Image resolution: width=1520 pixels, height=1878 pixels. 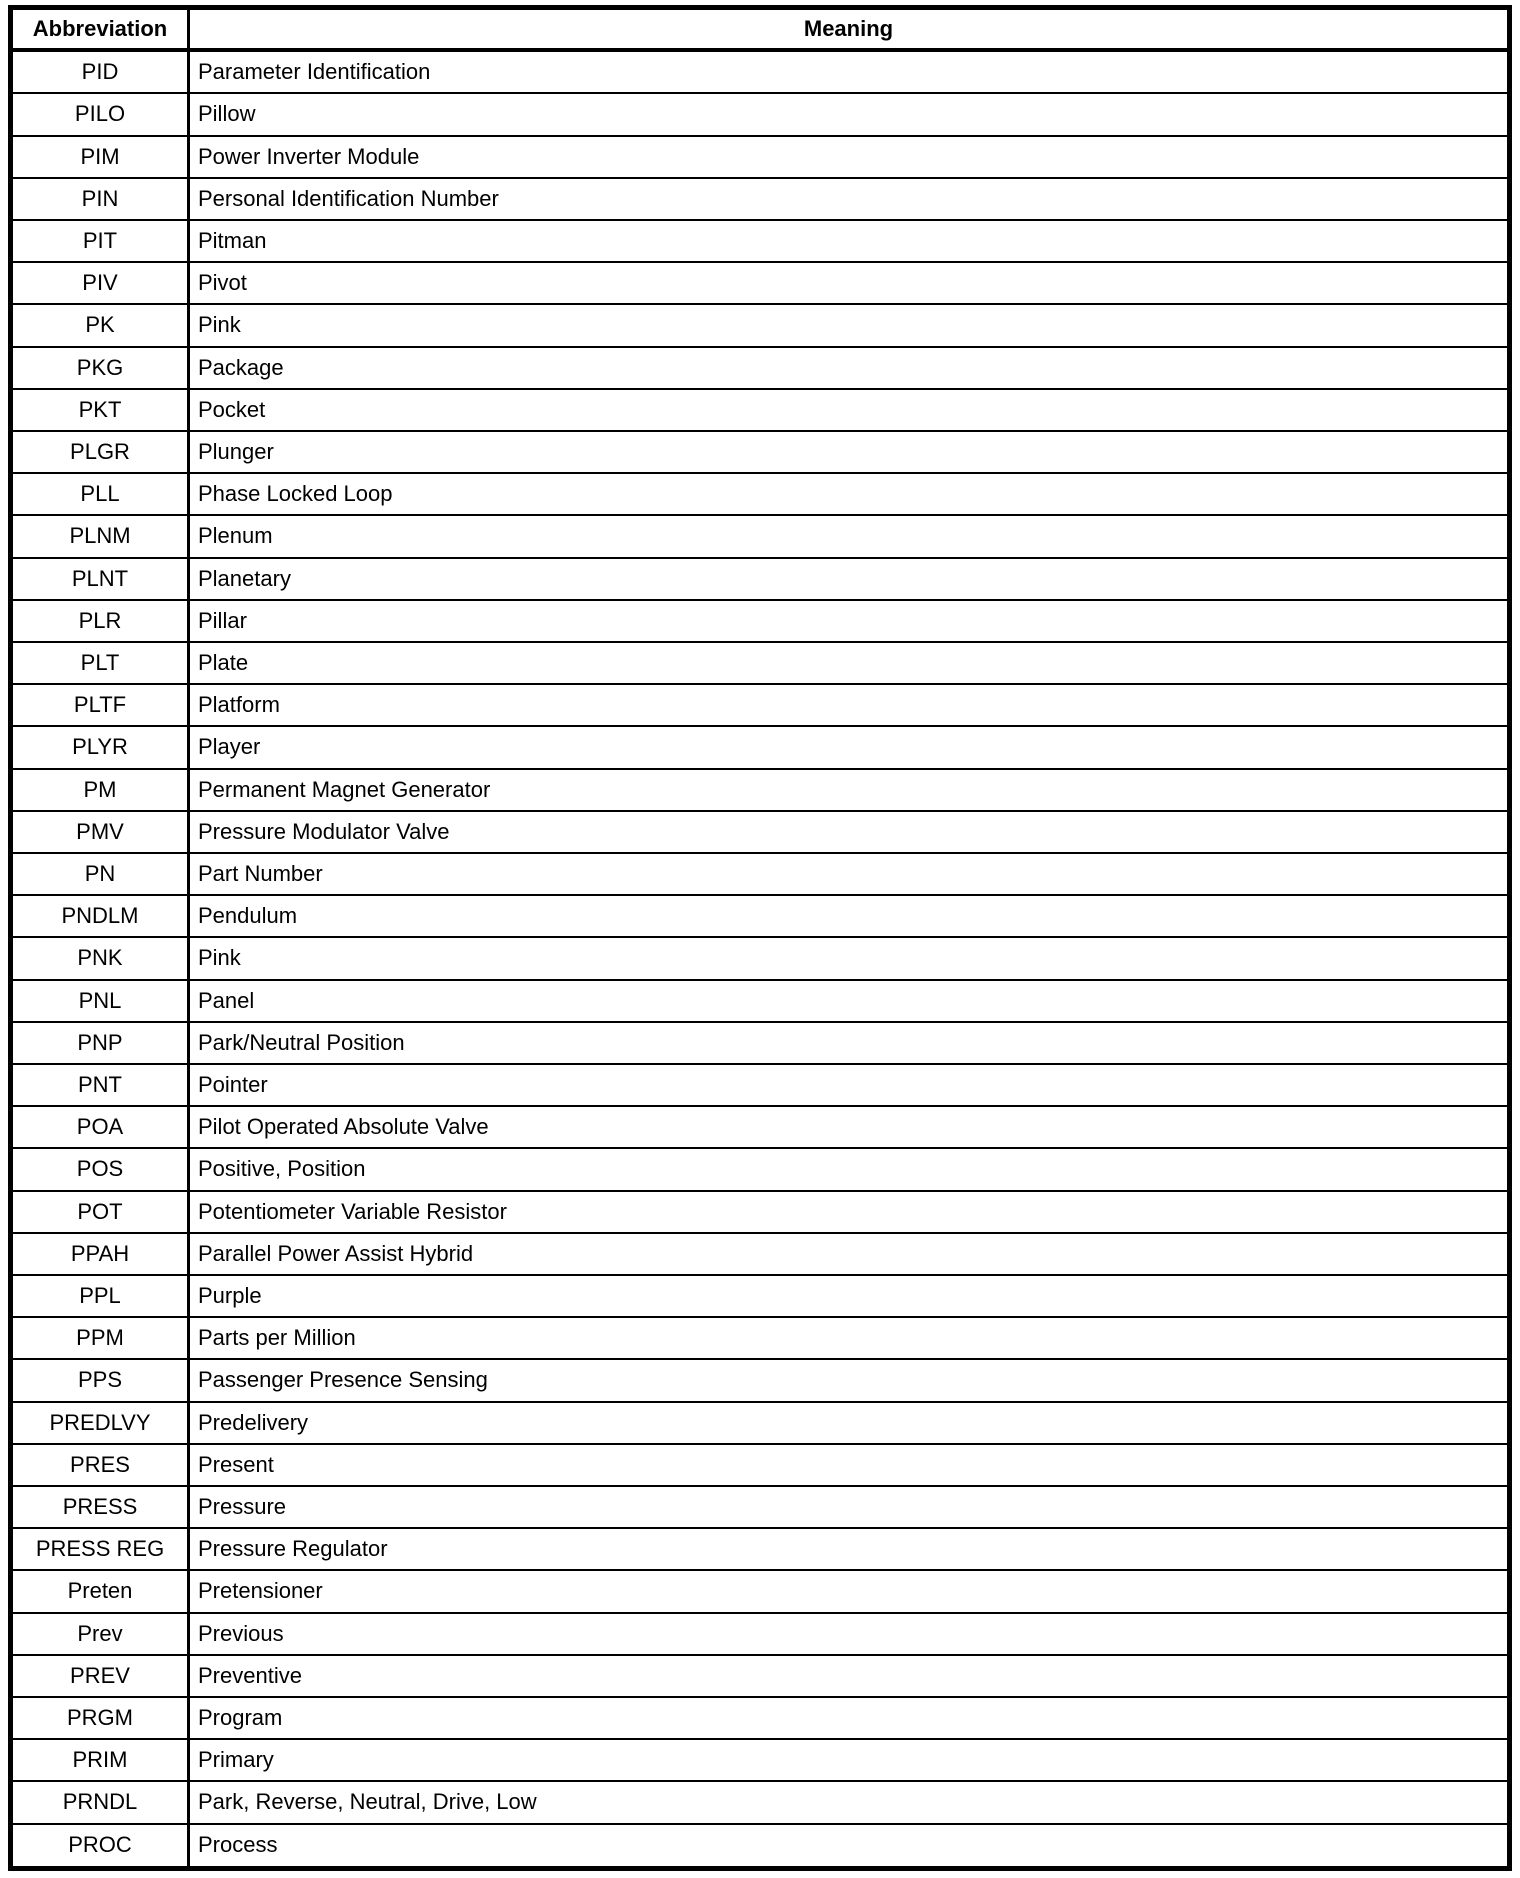 What do you see at coordinates (99, 1802) in the screenshot?
I see `abbreviation-cell: PRNDL` at bounding box center [99, 1802].